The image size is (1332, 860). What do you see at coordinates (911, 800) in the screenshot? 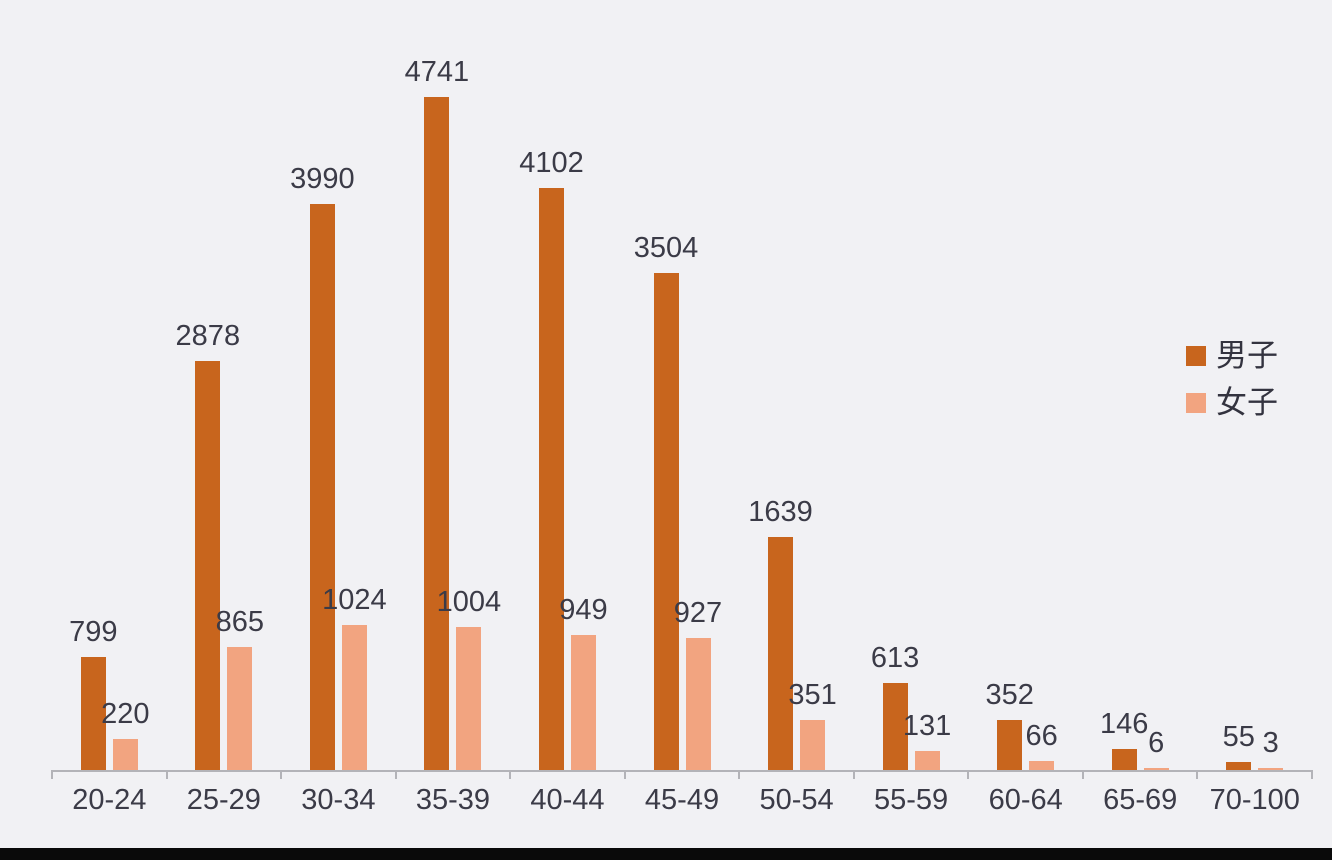
I see `x-axis-label-55-59: 55-59` at bounding box center [911, 800].